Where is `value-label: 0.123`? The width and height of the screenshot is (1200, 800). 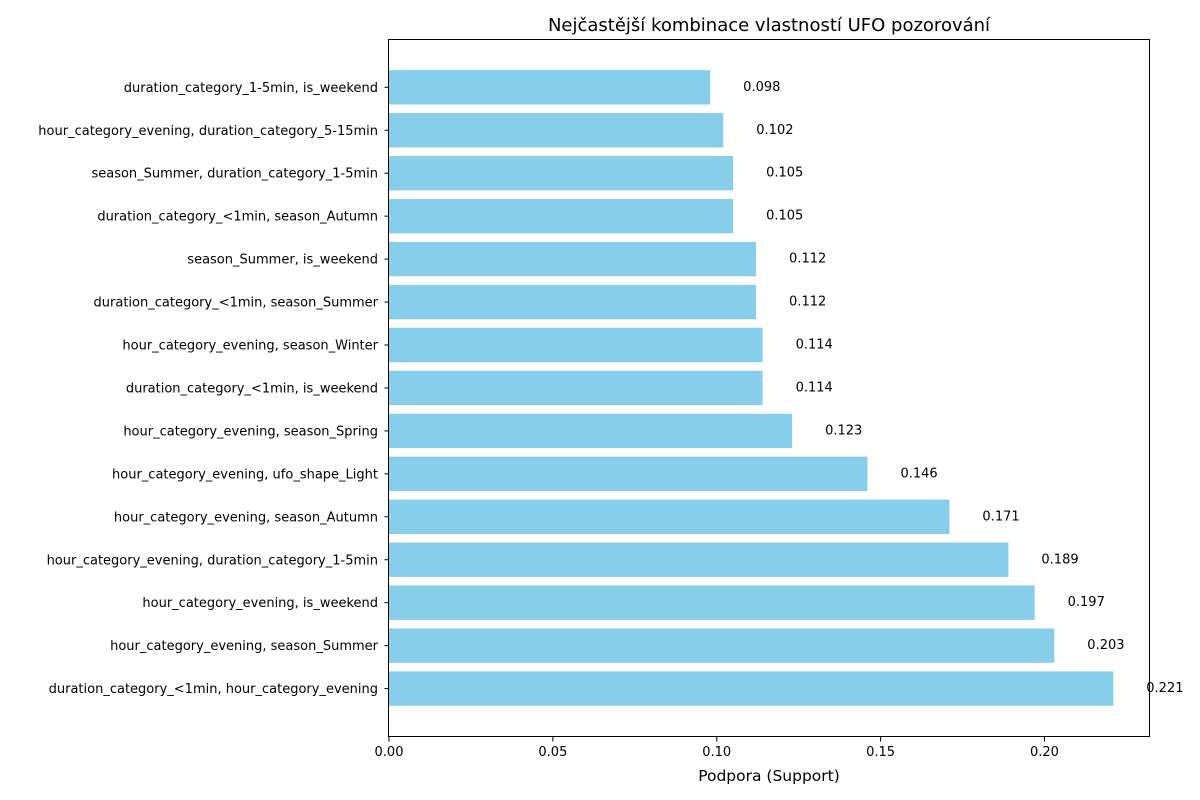 value-label: 0.123 is located at coordinates (843, 430).